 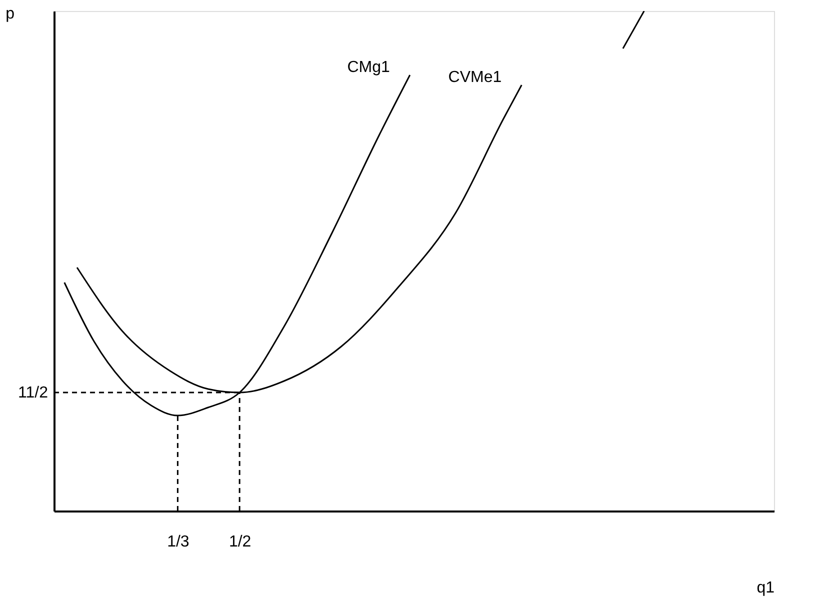 What do you see at coordinates (33, 393) in the screenshot?
I see `annotation: 11/2` at bounding box center [33, 393].